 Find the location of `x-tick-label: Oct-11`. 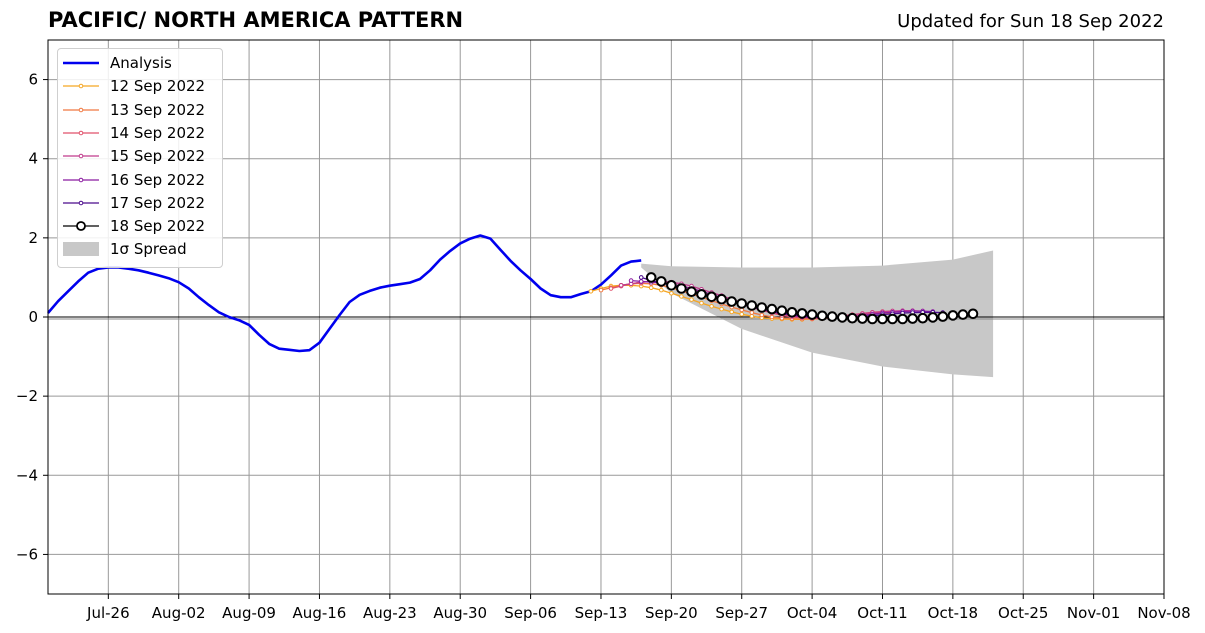

x-tick-label: Oct-11 is located at coordinates (882, 613).